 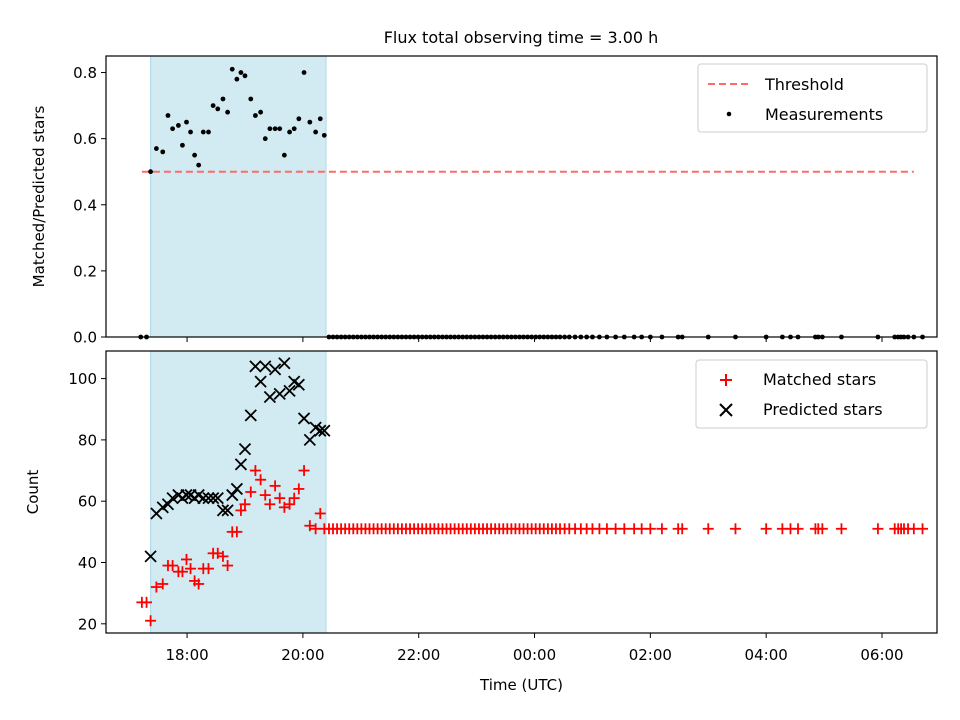 I want to click on legend-label-predicted: Predicted stars, so click(x=823, y=409).